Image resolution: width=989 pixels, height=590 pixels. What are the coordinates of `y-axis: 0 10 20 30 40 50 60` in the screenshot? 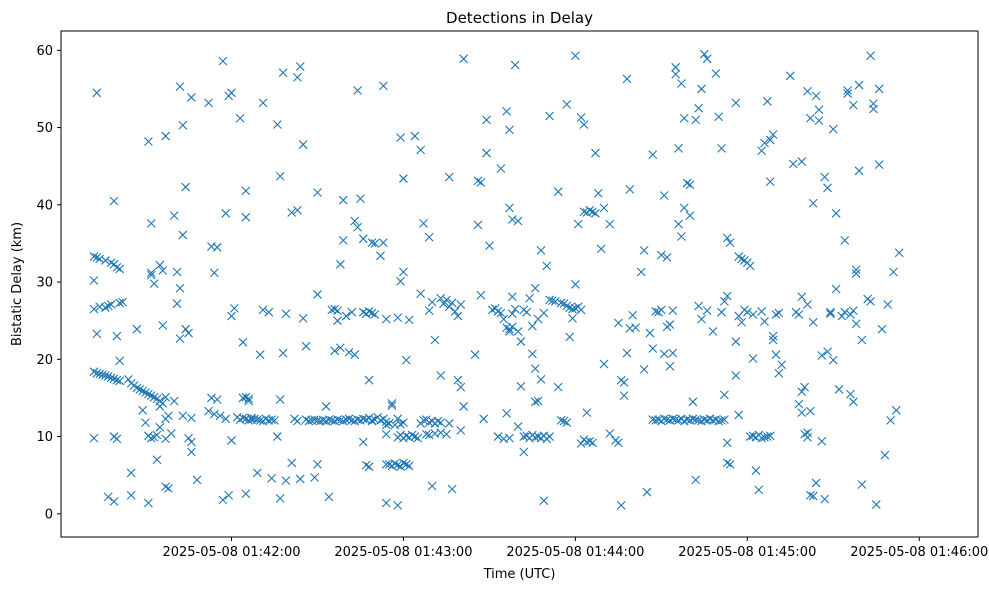 It's located at (48, 283).